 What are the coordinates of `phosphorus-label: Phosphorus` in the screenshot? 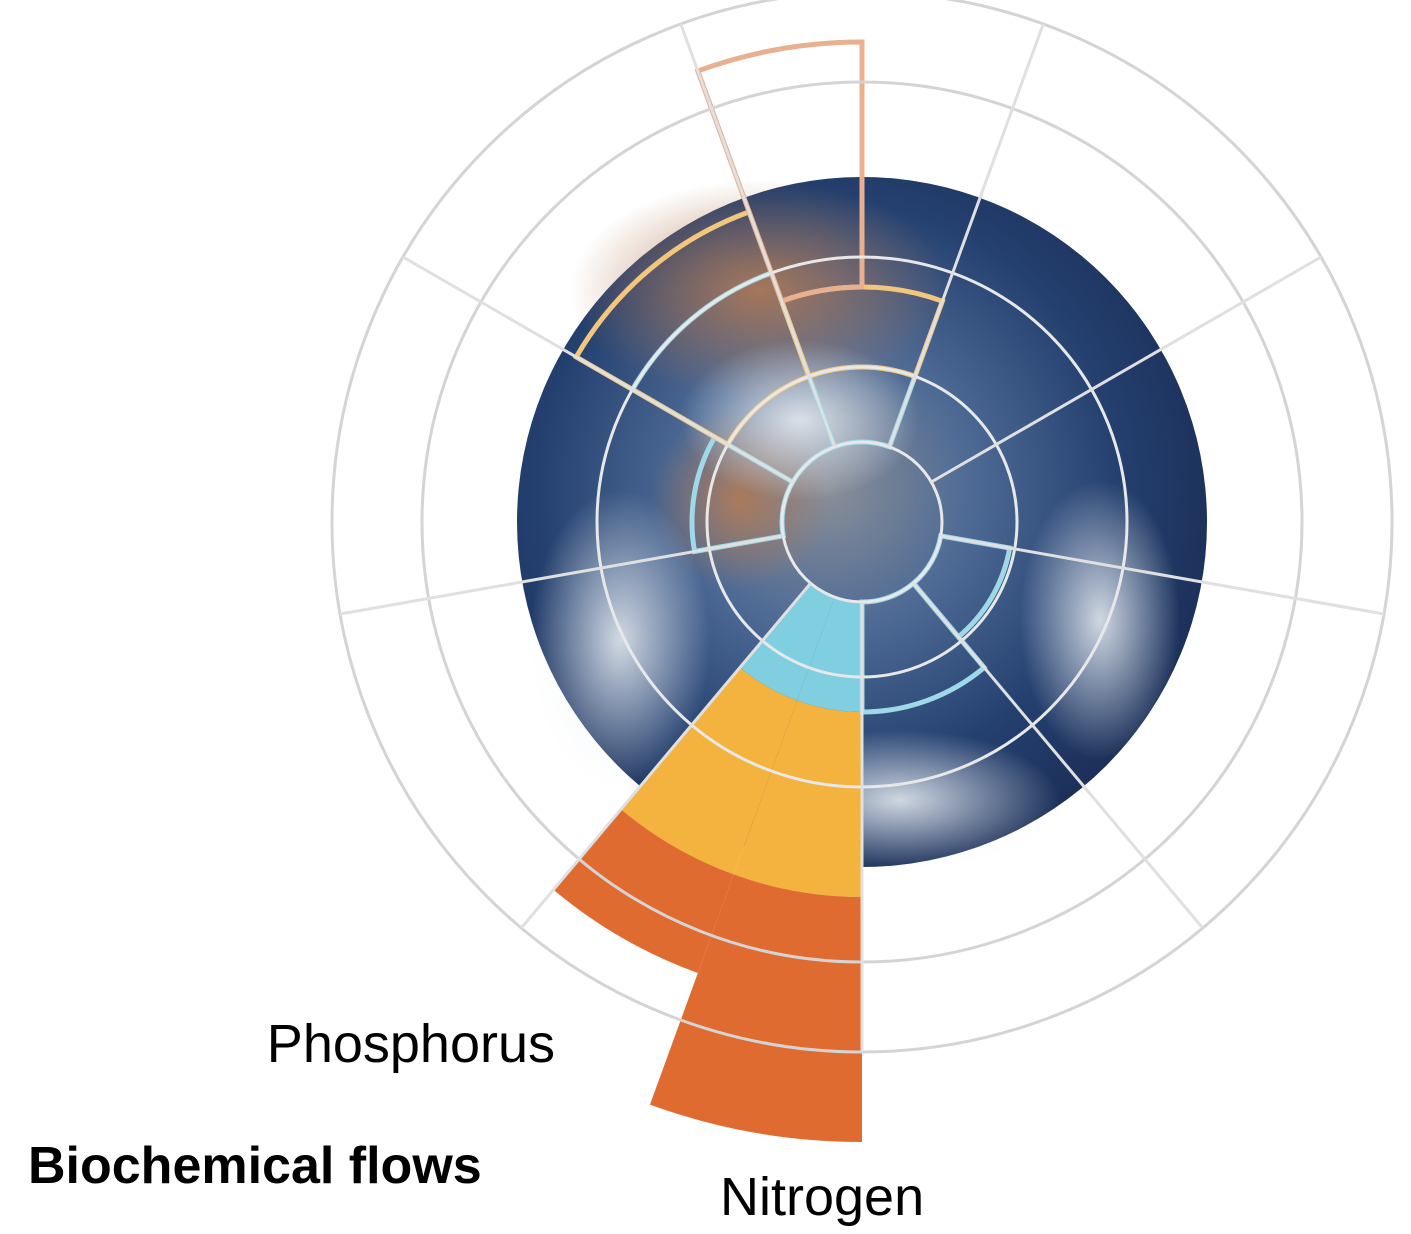 It's located at (411, 1044).